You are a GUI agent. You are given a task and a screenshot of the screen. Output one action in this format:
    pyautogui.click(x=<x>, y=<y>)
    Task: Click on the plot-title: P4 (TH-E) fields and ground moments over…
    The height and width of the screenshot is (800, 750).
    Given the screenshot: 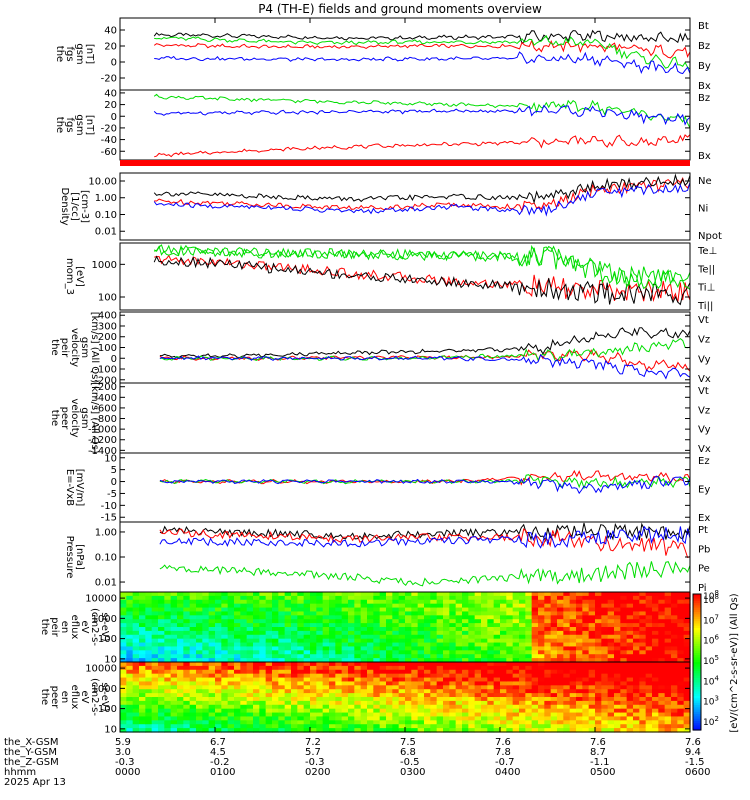 What is the action you would take?
    pyautogui.click(x=400, y=9)
    